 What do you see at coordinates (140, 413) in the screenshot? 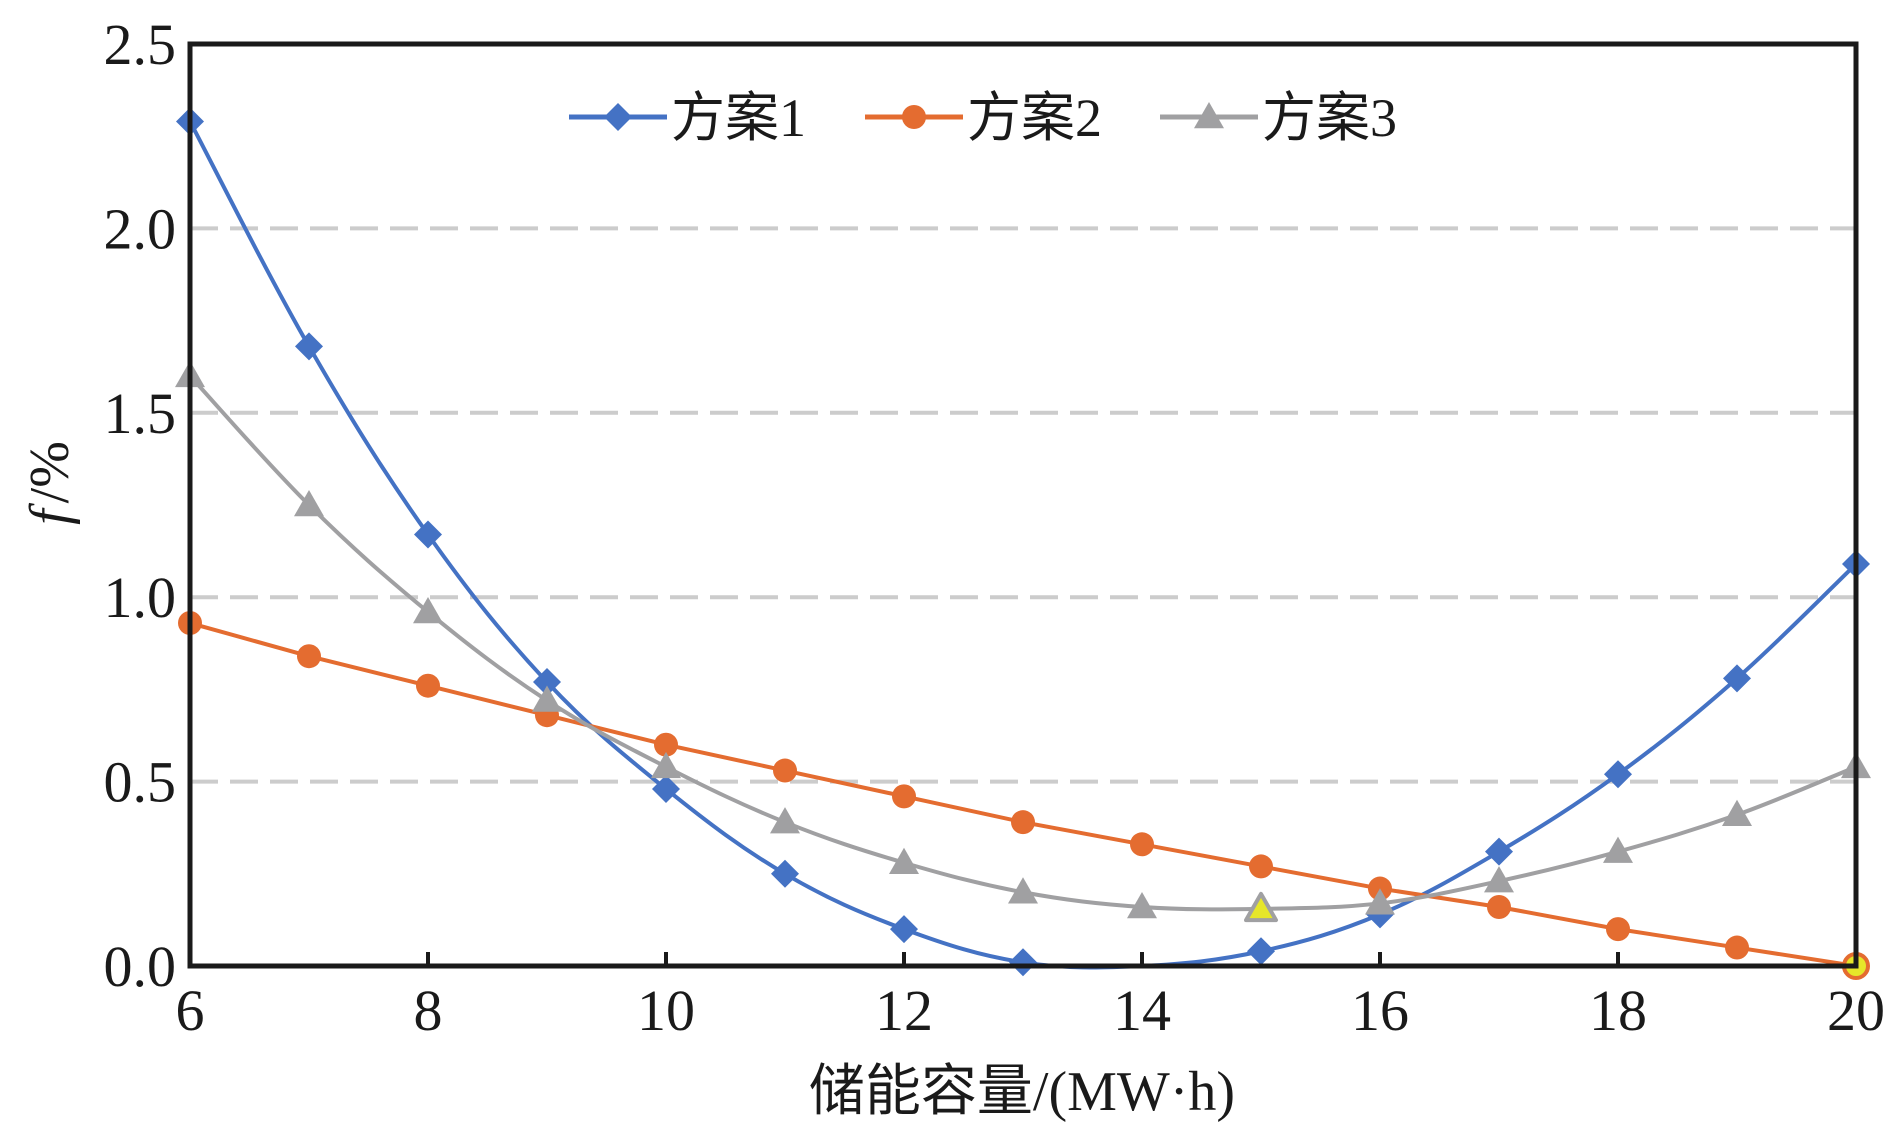
I see `y-tick-label: 1.5` at bounding box center [140, 413].